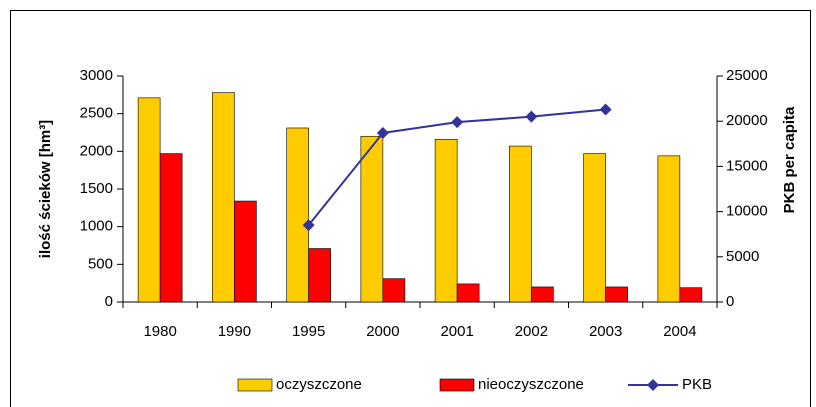 The height and width of the screenshot is (407, 816). What do you see at coordinates (109, 301) in the screenshot?
I see `y-tick-label: 0` at bounding box center [109, 301].